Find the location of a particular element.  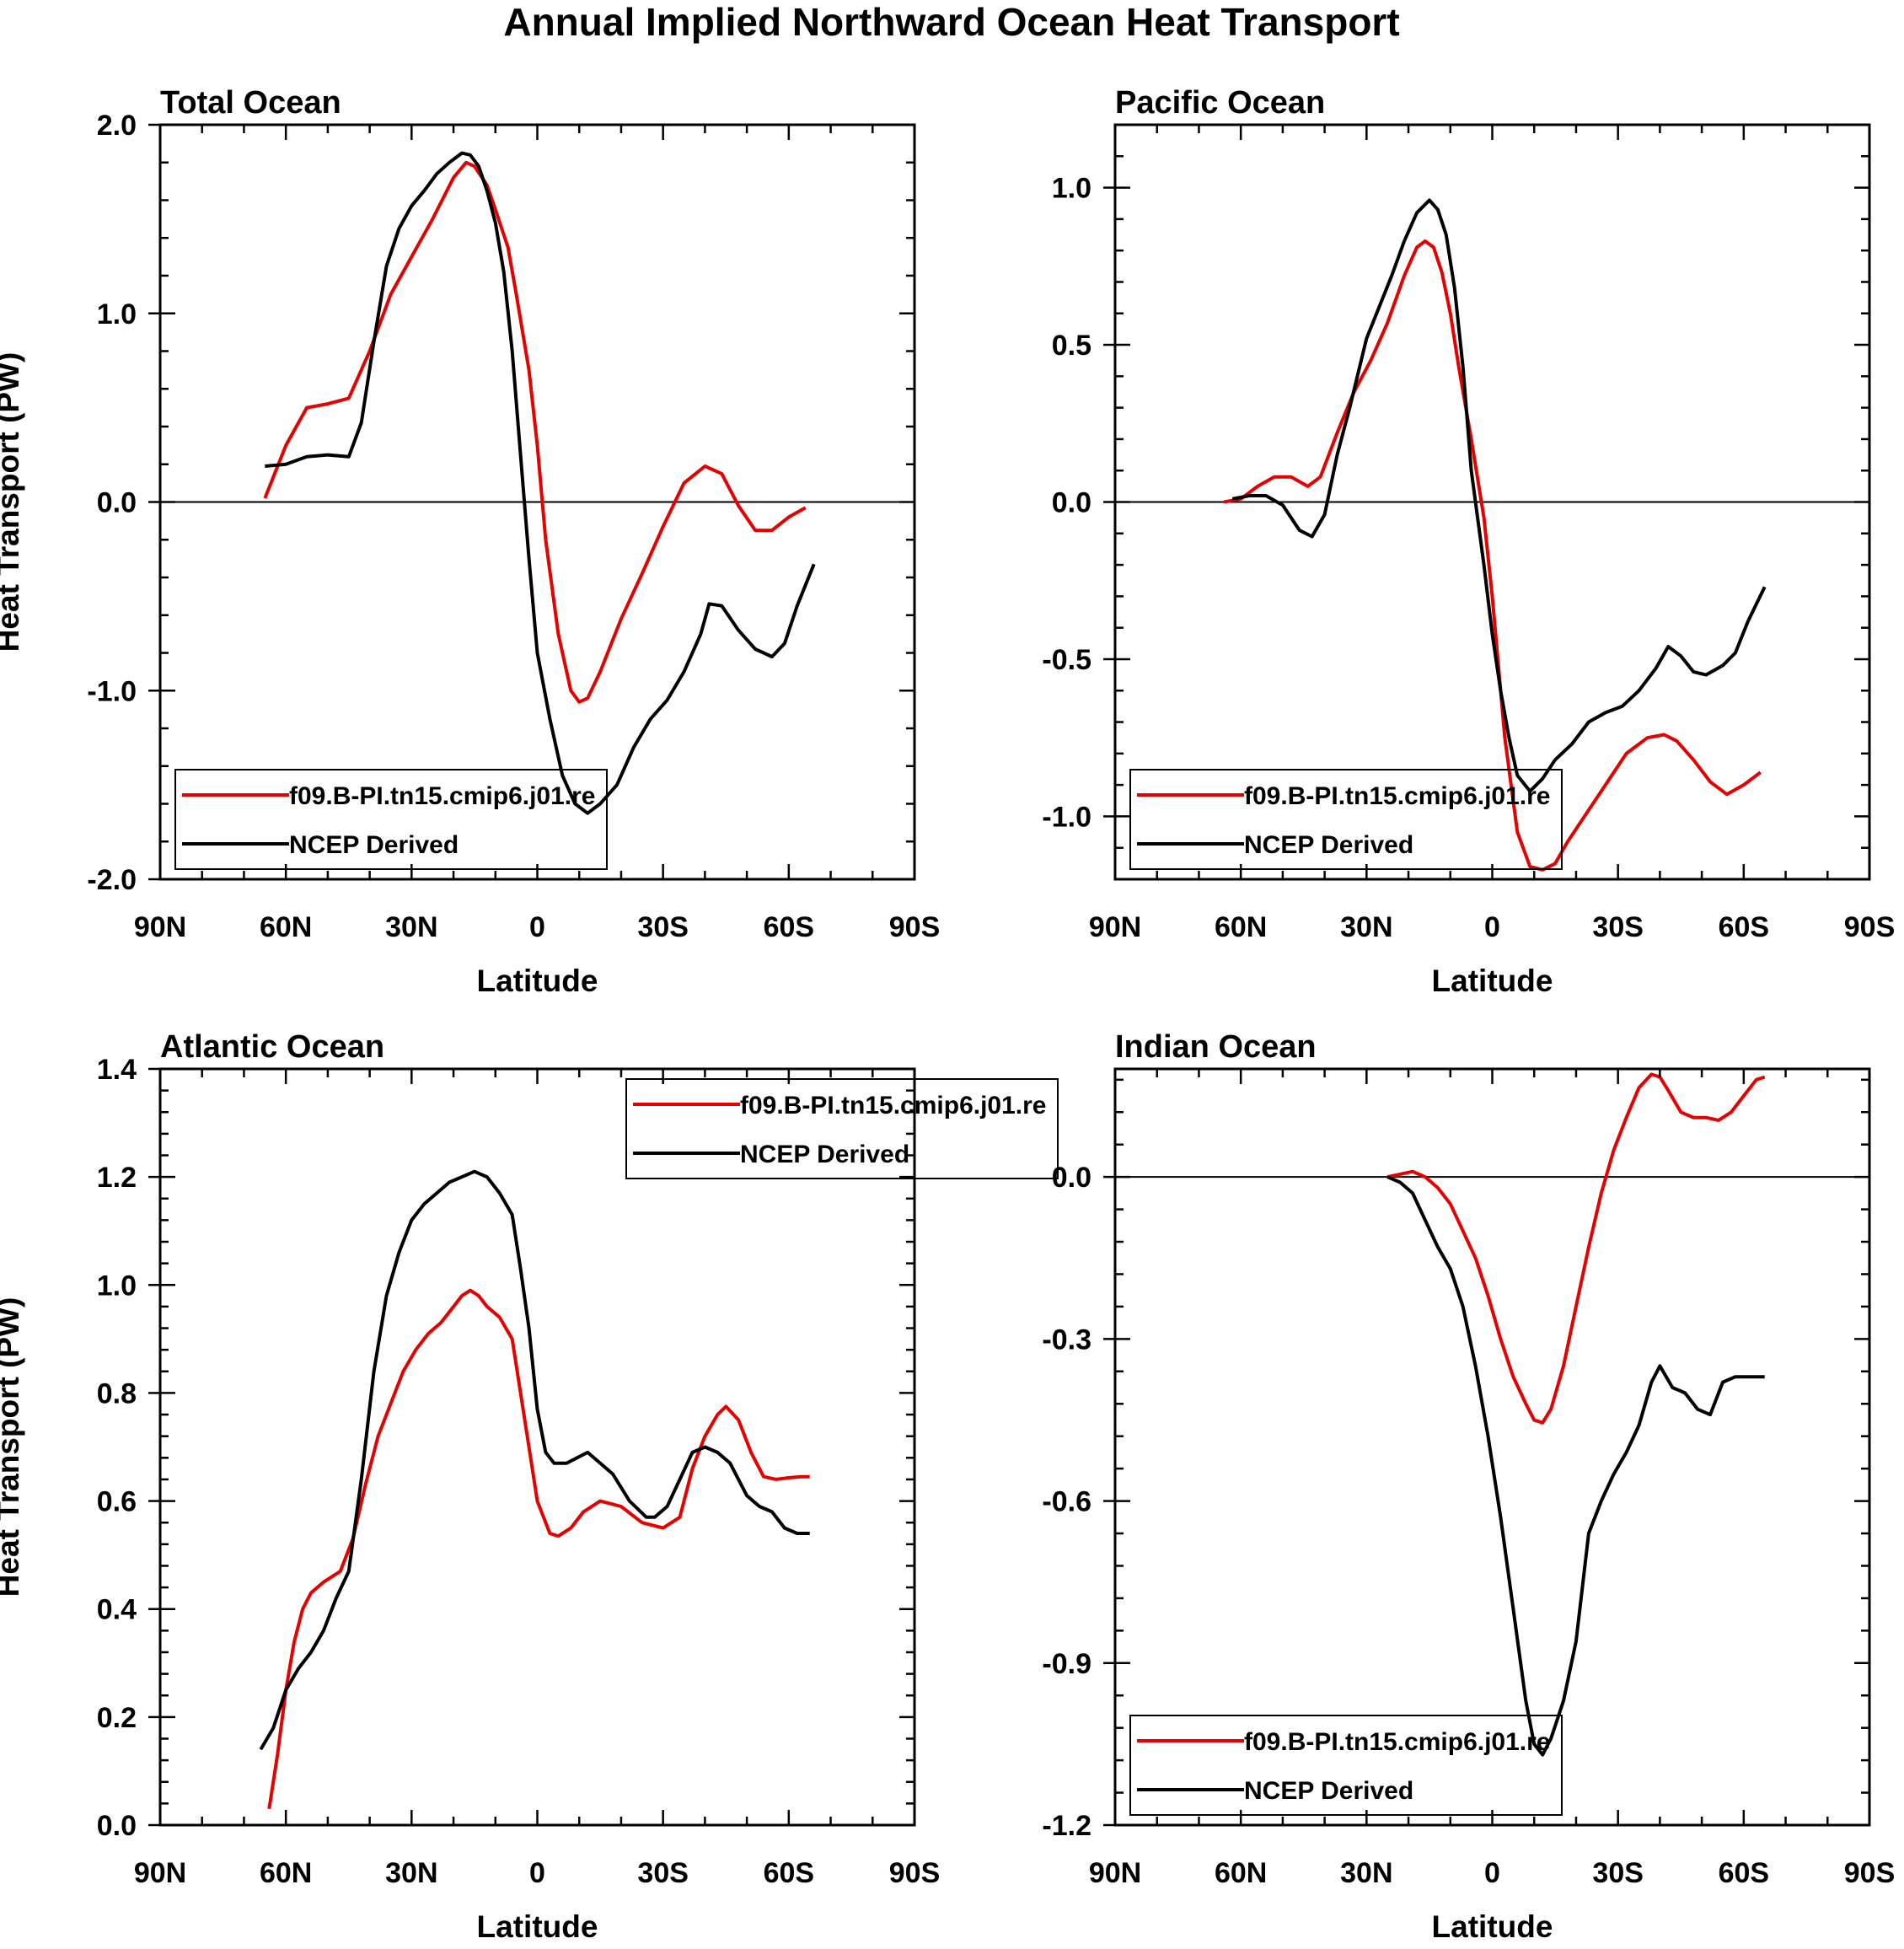

pacific-ocean-series-f09-b-pi-tn15-cmip6-j01-re-line is located at coordinates (1492, 555).